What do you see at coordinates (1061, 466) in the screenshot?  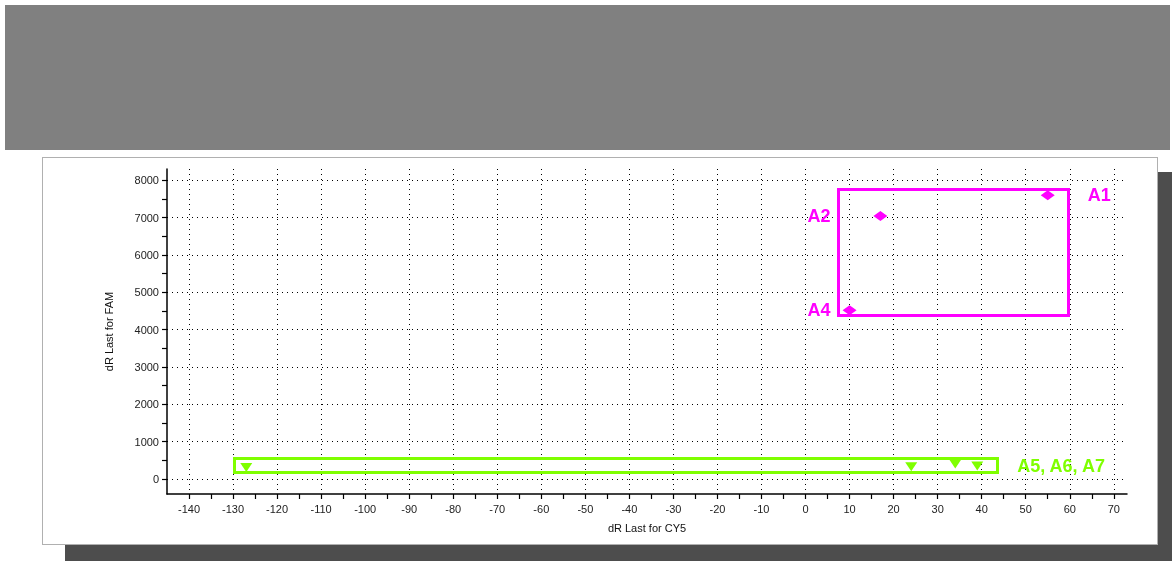 I see `series-label: A5, A6, A7` at bounding box center [1061, 466].